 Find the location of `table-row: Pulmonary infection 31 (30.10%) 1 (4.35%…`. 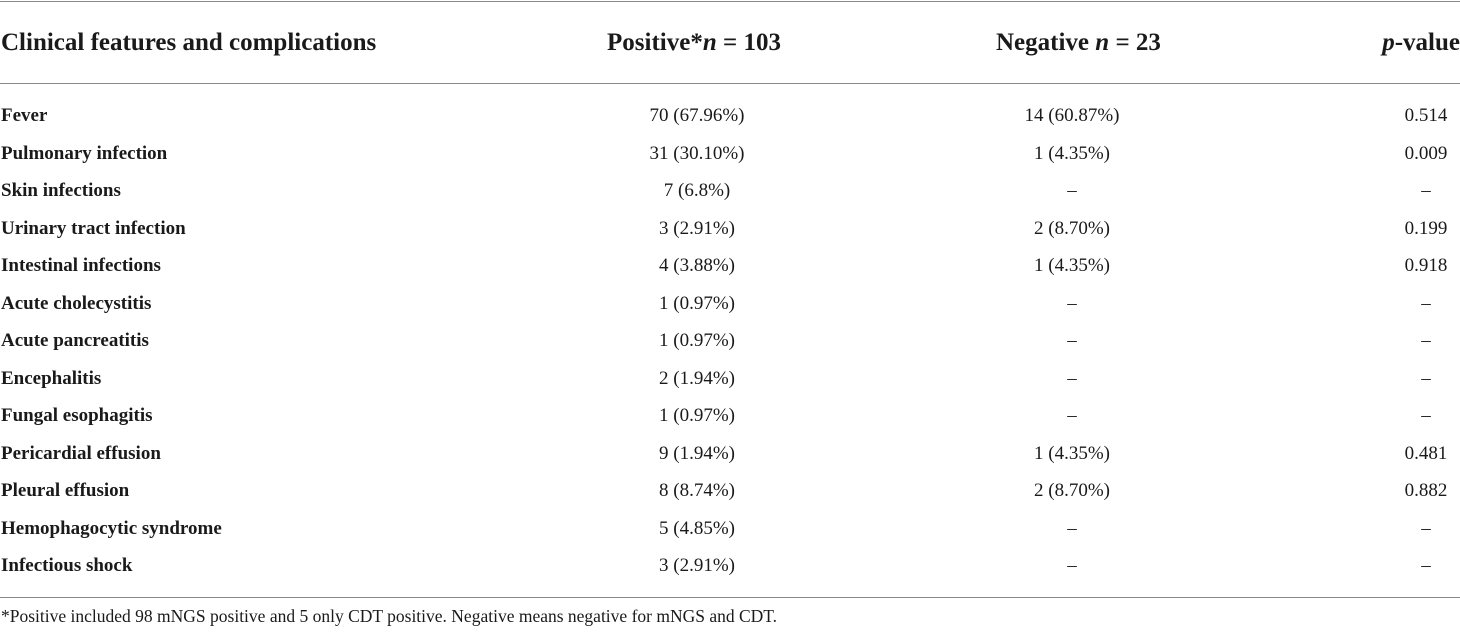

table-row: Pulmonary infection 31 (30.10%) 1 (4.35%… is located at coordinates (730, 154).